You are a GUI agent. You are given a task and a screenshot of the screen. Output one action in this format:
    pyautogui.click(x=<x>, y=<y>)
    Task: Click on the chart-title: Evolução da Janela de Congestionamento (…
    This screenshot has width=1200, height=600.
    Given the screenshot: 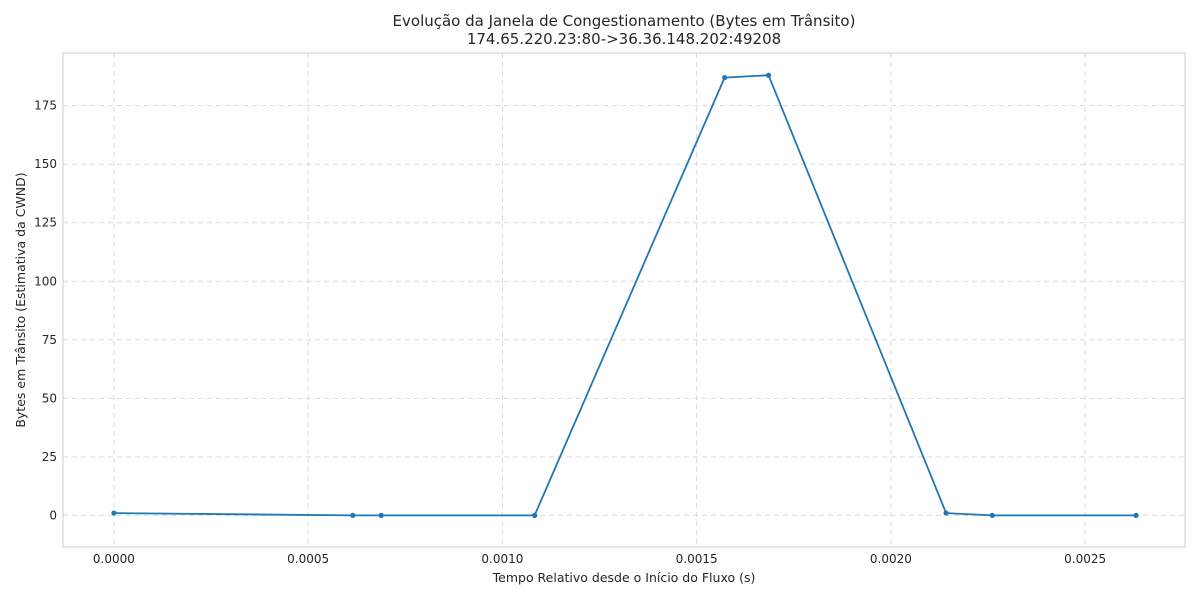 What is the action you would take?
    pyautogui.click(x=624, y=21)
    